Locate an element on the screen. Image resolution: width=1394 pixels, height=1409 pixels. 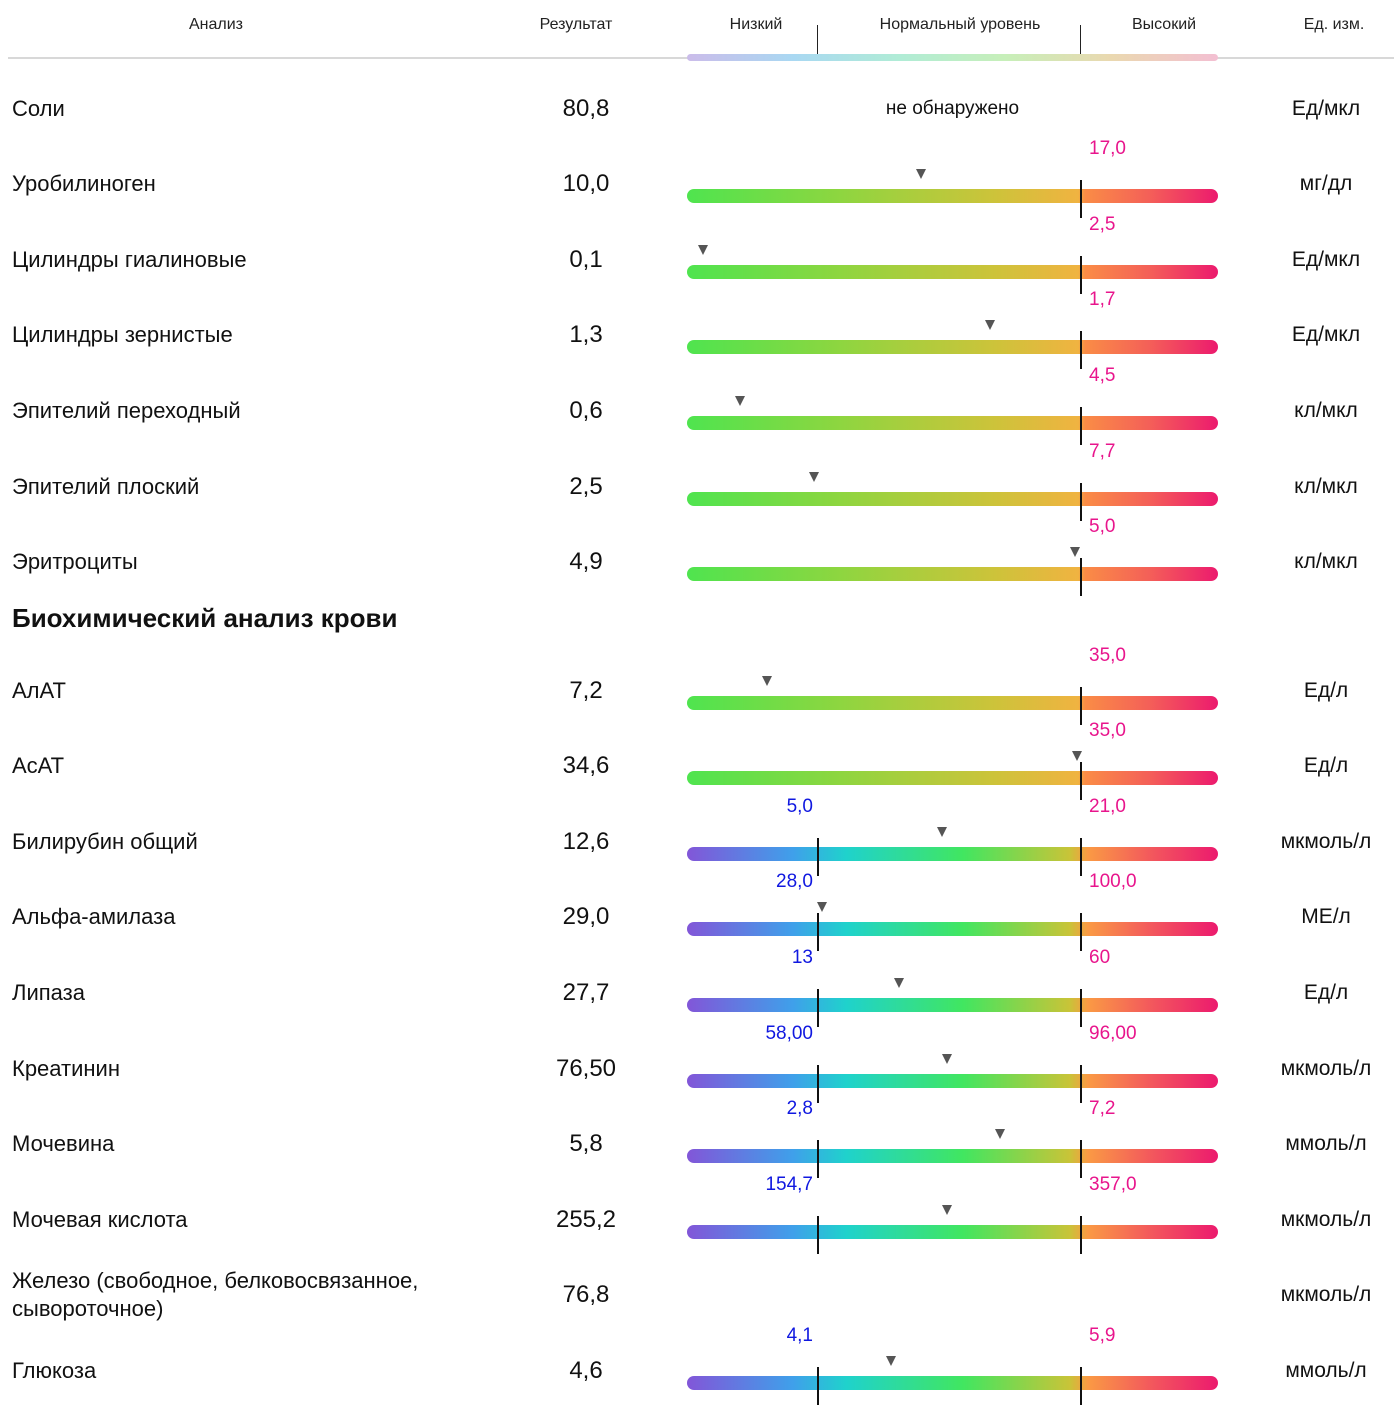
column-header-normal: Нормальный уровень is located at coordinates (960, 24).